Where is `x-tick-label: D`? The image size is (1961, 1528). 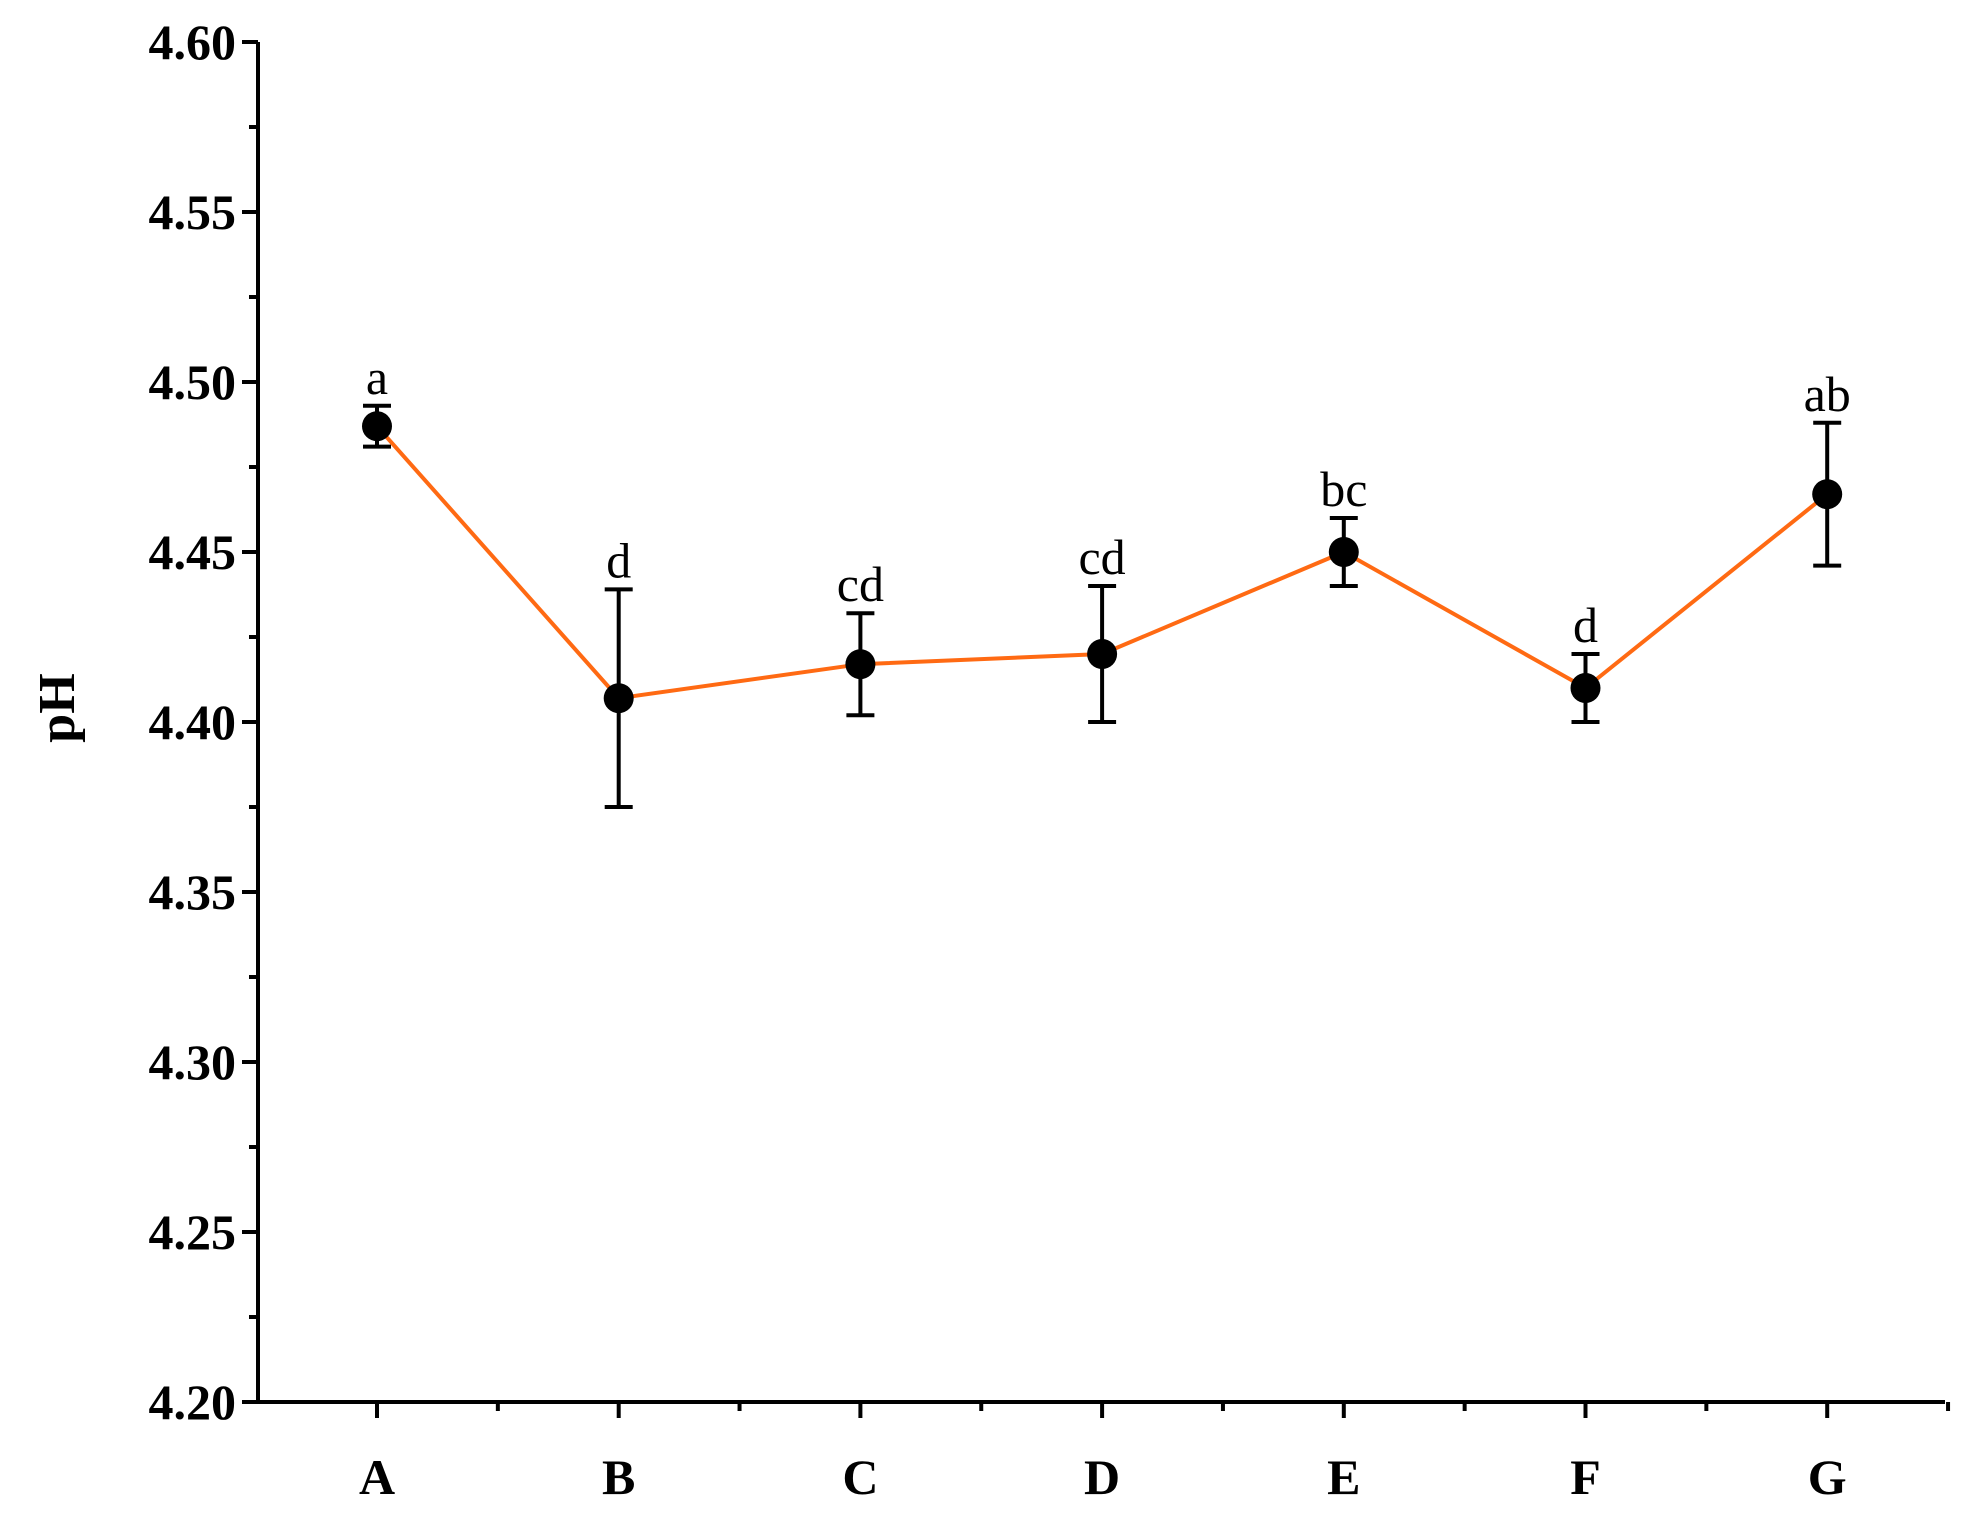 x-tick-label: D is located at coordinates (1102, 1477).